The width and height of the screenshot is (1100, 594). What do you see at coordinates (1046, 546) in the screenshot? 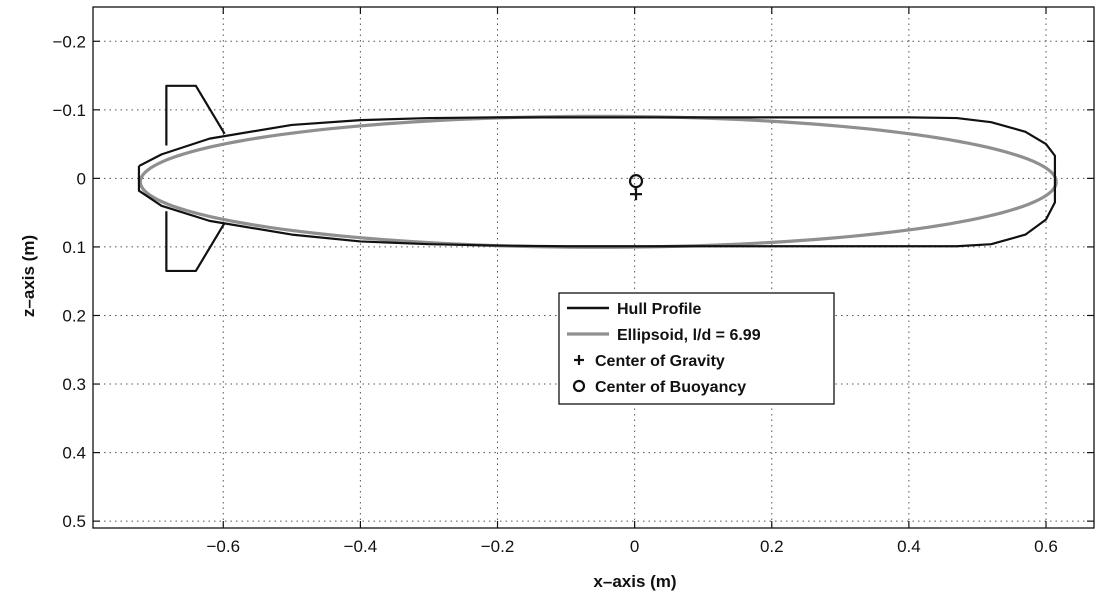
I see `x-tick-label: 0.6` at bounding box center [1046, 546].